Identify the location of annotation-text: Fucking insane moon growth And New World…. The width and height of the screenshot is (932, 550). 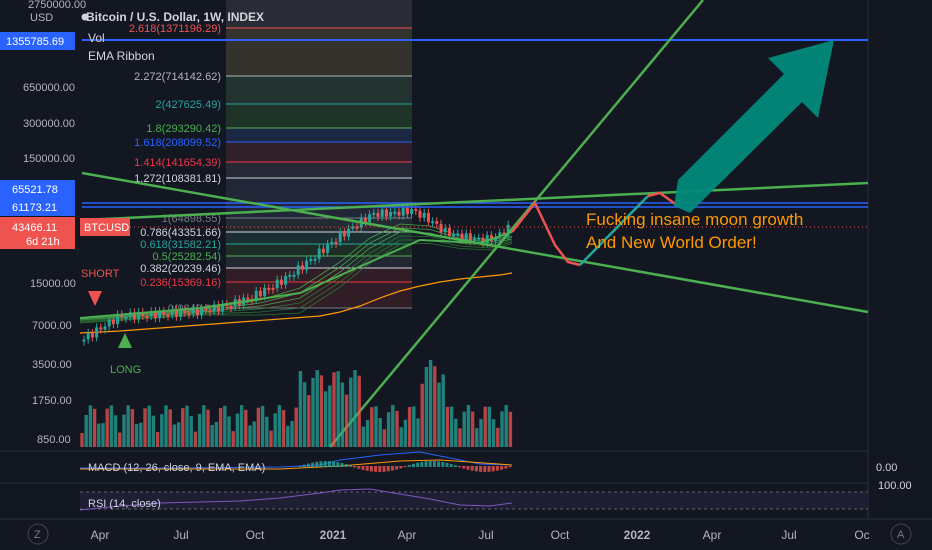
(694, 231).